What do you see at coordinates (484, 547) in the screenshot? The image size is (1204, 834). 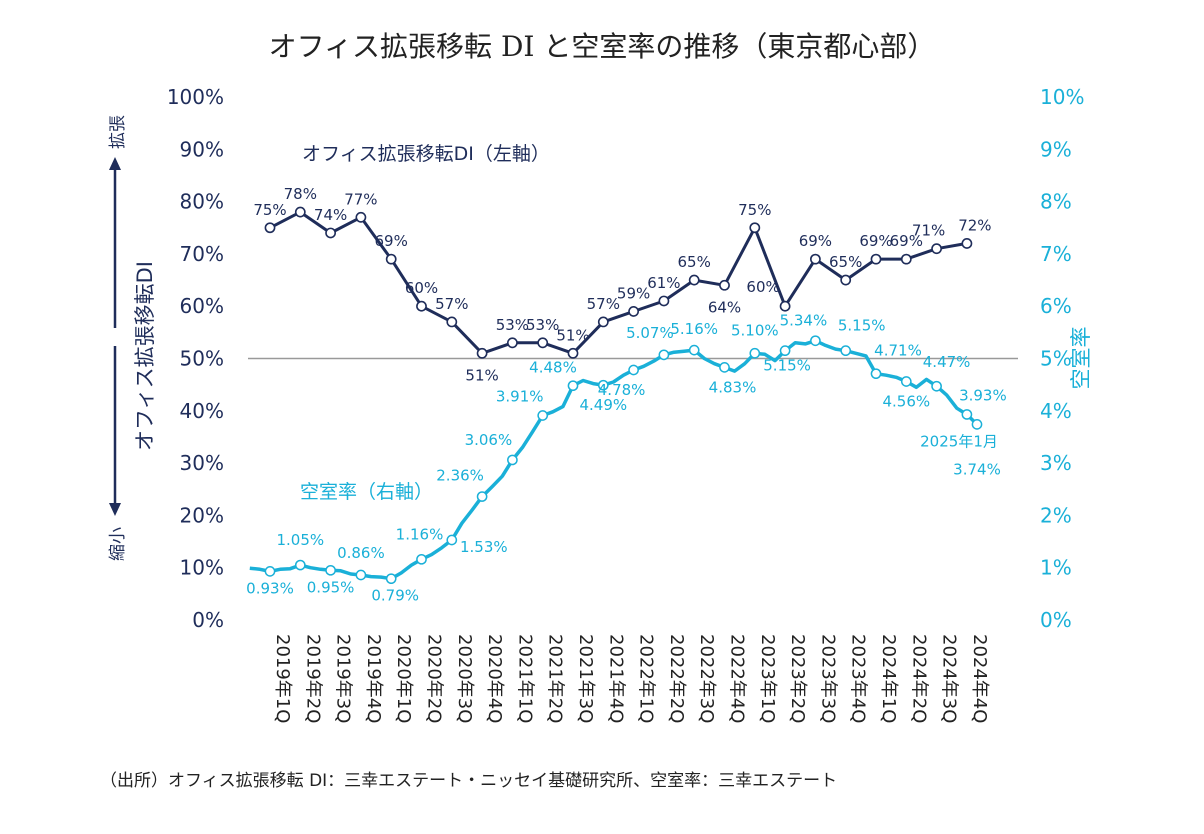 I see `vacancy-data-label: 1.53%` at bounding box center [484, 547].